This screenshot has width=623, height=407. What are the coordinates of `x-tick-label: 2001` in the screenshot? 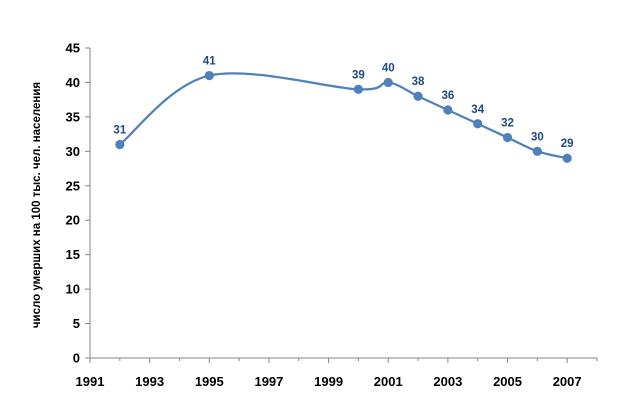 It's located at (388, 381).